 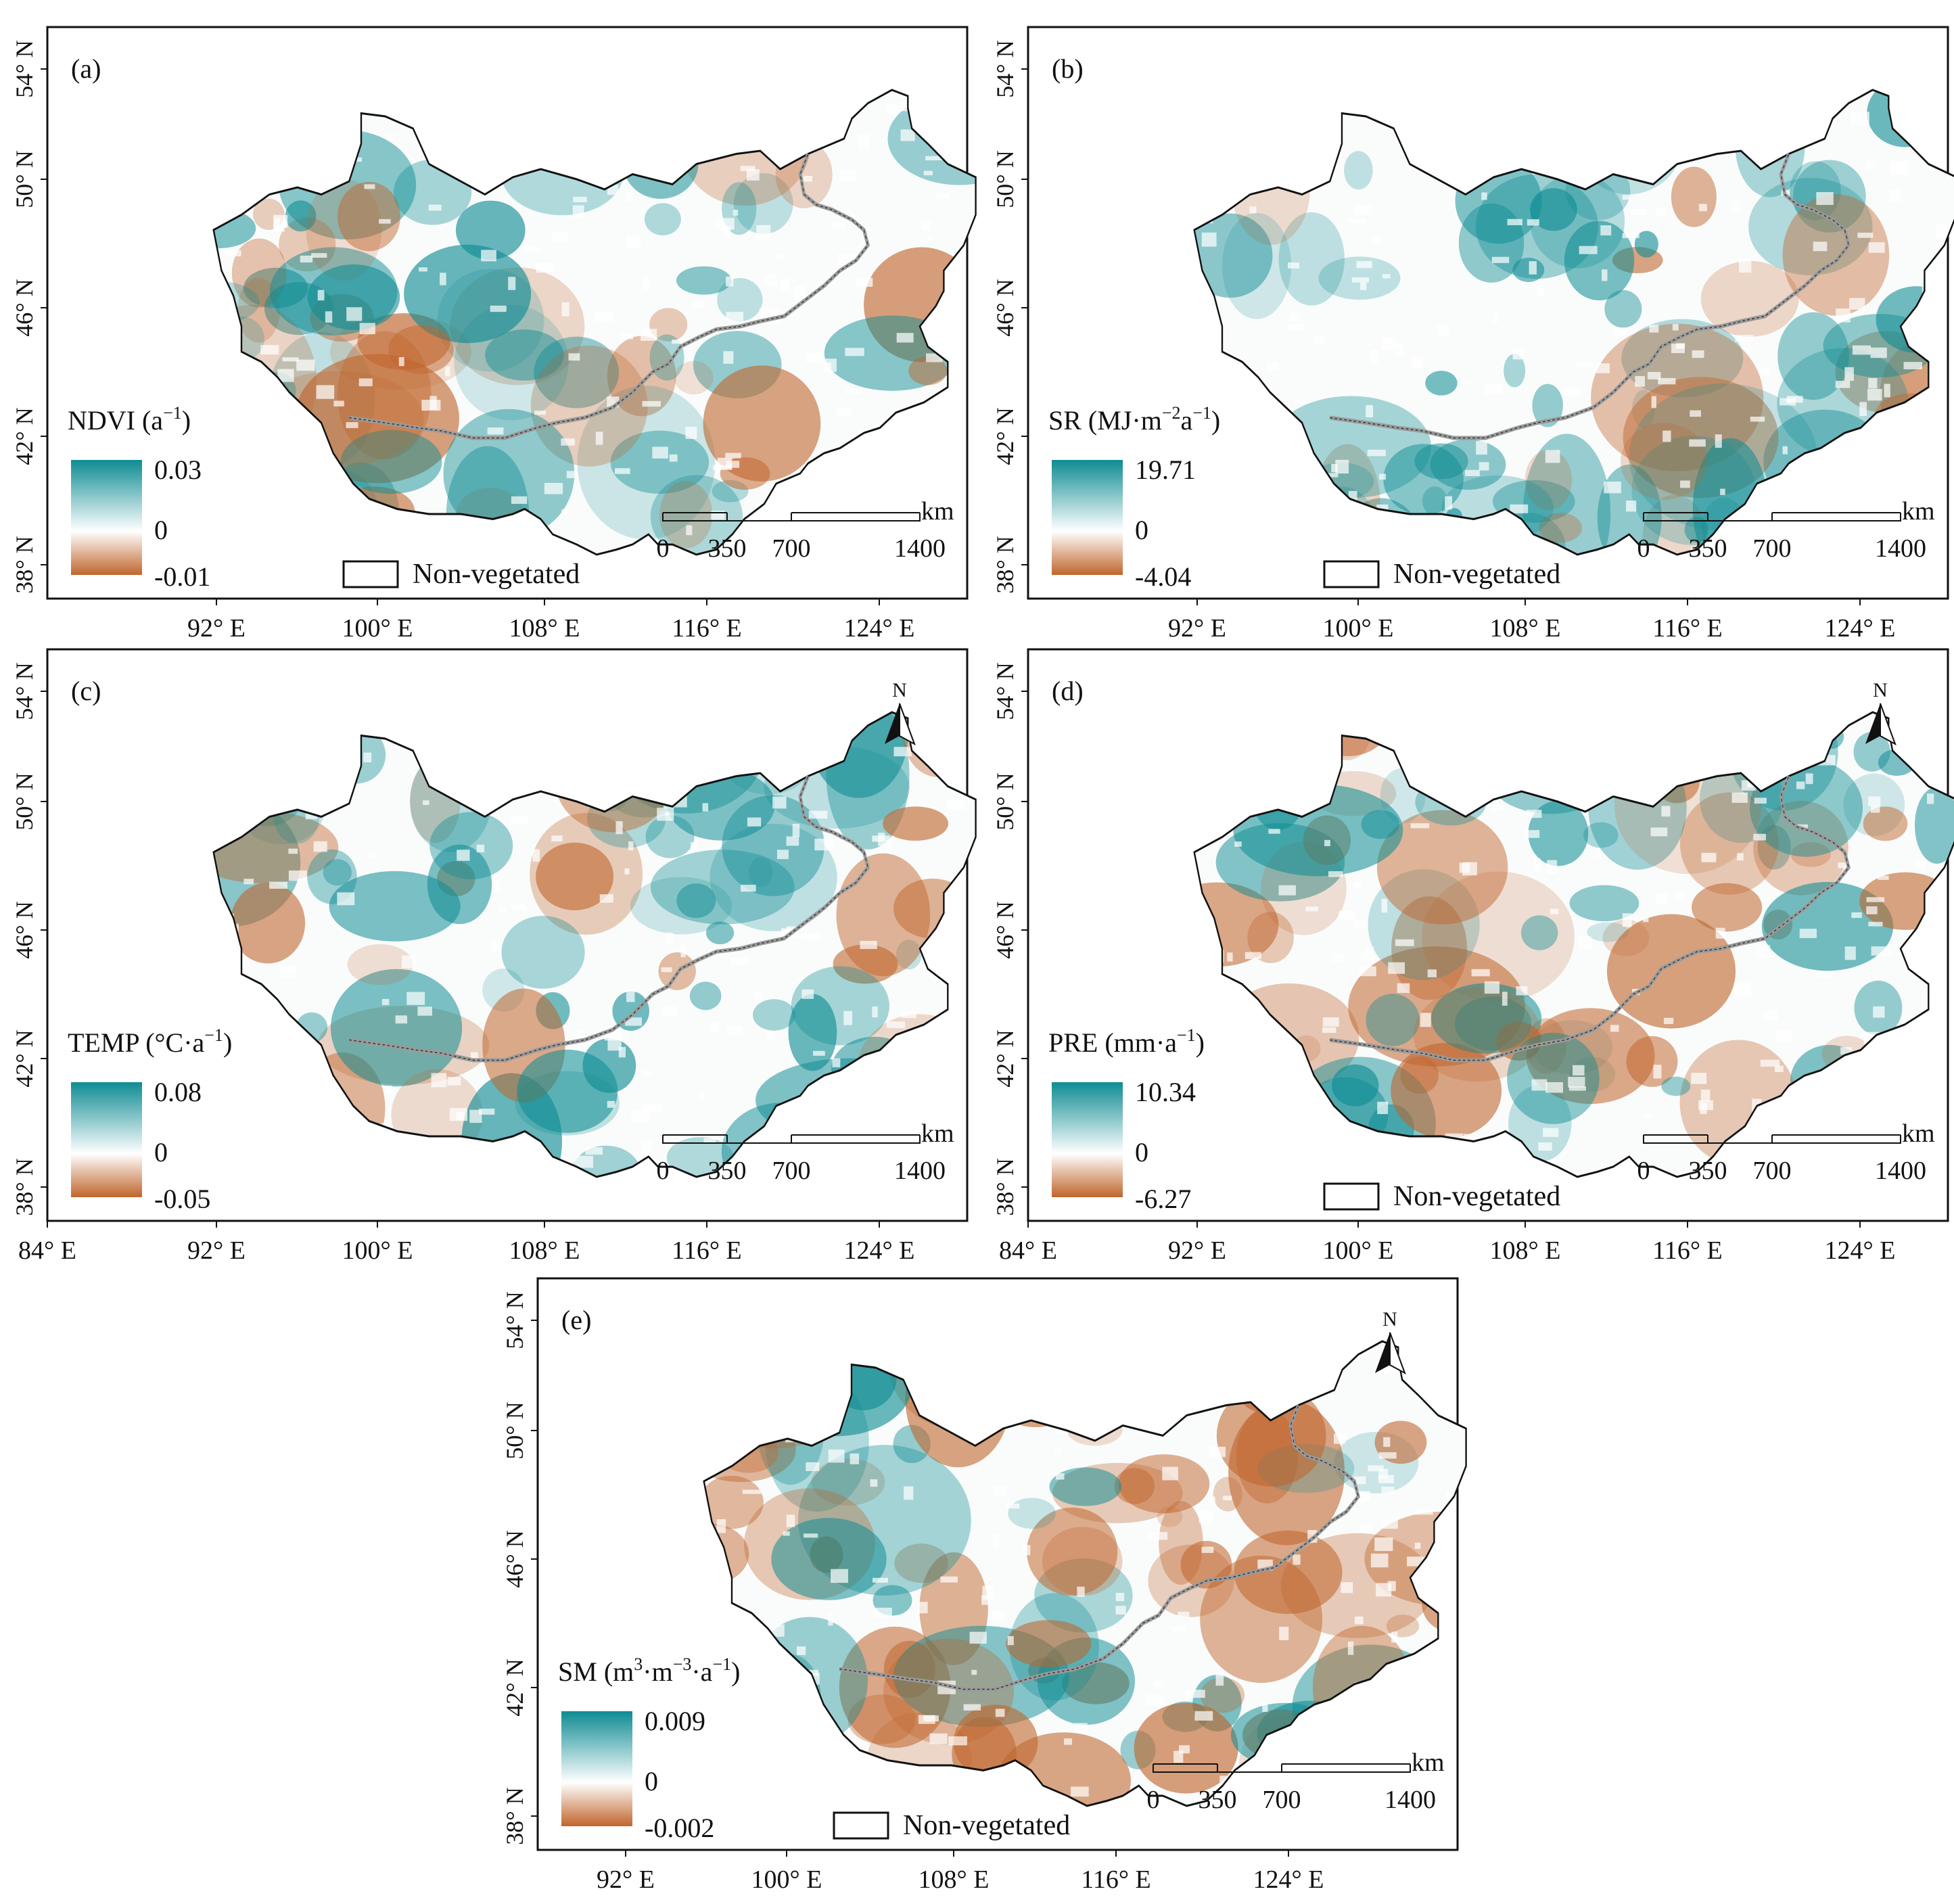 I want to click on colorbar-max: 0.08, so click(x=178, y=1092).